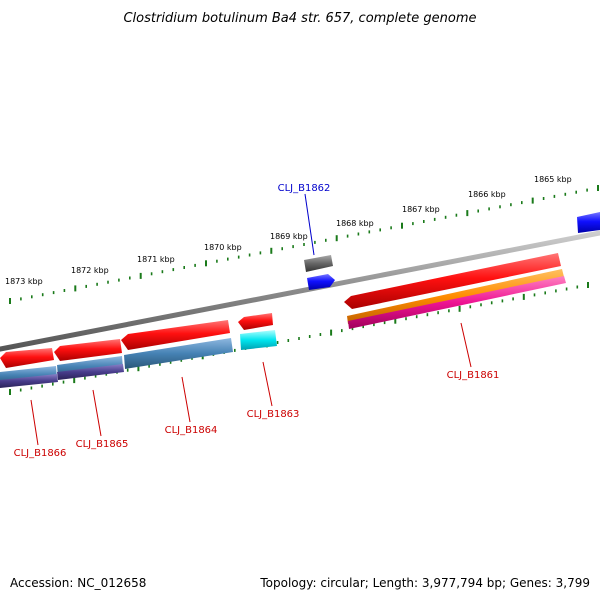 This screenshot has width=600, height=600. I want to click on scale-label: 1865 kbp, so click(553, 179).